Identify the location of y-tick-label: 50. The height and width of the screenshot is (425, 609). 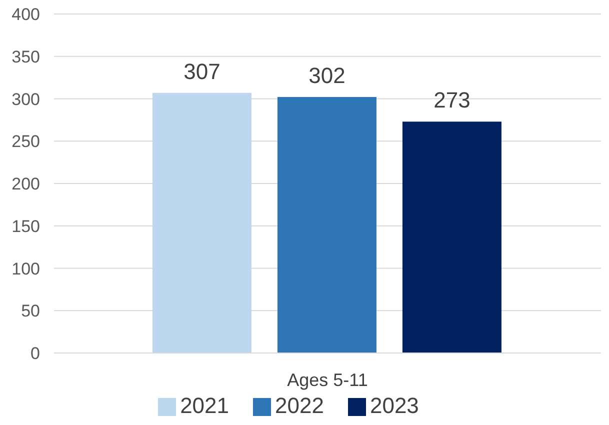
(30, 311).